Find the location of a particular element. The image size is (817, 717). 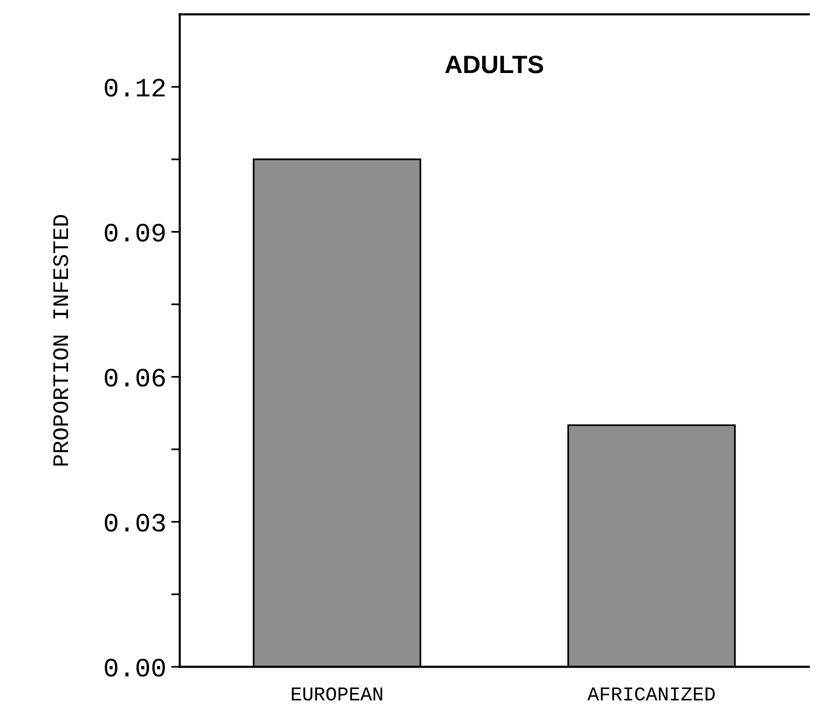

text: ADULTS is located at coordinates (494, 65).